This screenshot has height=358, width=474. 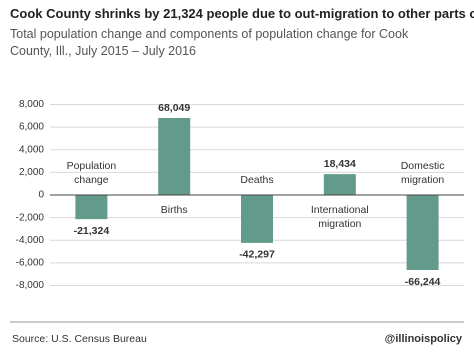 What do you see at coordinates (31, 172) in the screenshot?
I see `y-tick-label: 2,000` at bounding box center [31, 172].